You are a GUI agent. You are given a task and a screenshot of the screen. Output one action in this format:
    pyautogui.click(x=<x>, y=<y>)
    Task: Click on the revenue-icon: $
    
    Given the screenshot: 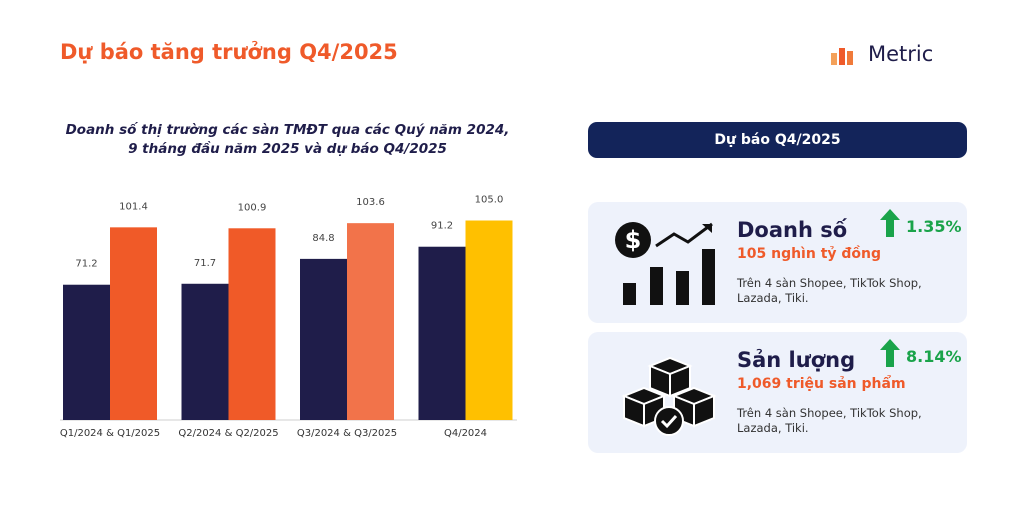 What is the action you would take?
    pyautogui.click(x=665, y=263)
    